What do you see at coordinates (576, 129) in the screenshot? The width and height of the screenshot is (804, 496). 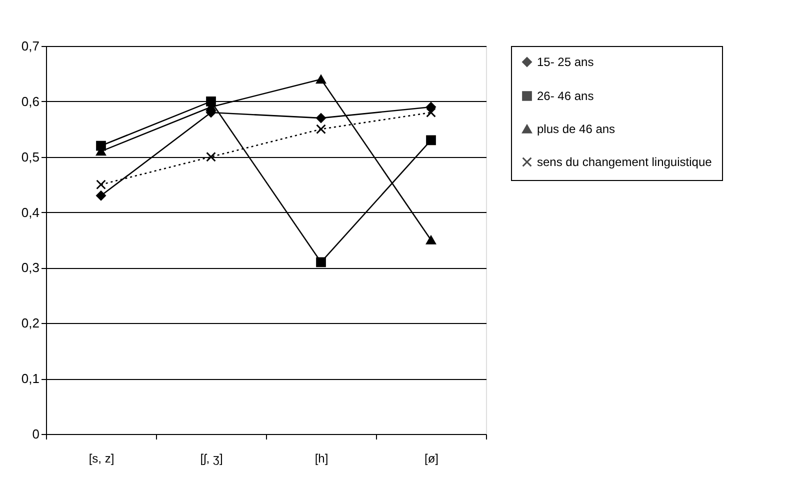 I see `legend-label: plus de 46 ans` at bounding box center [576, 129].